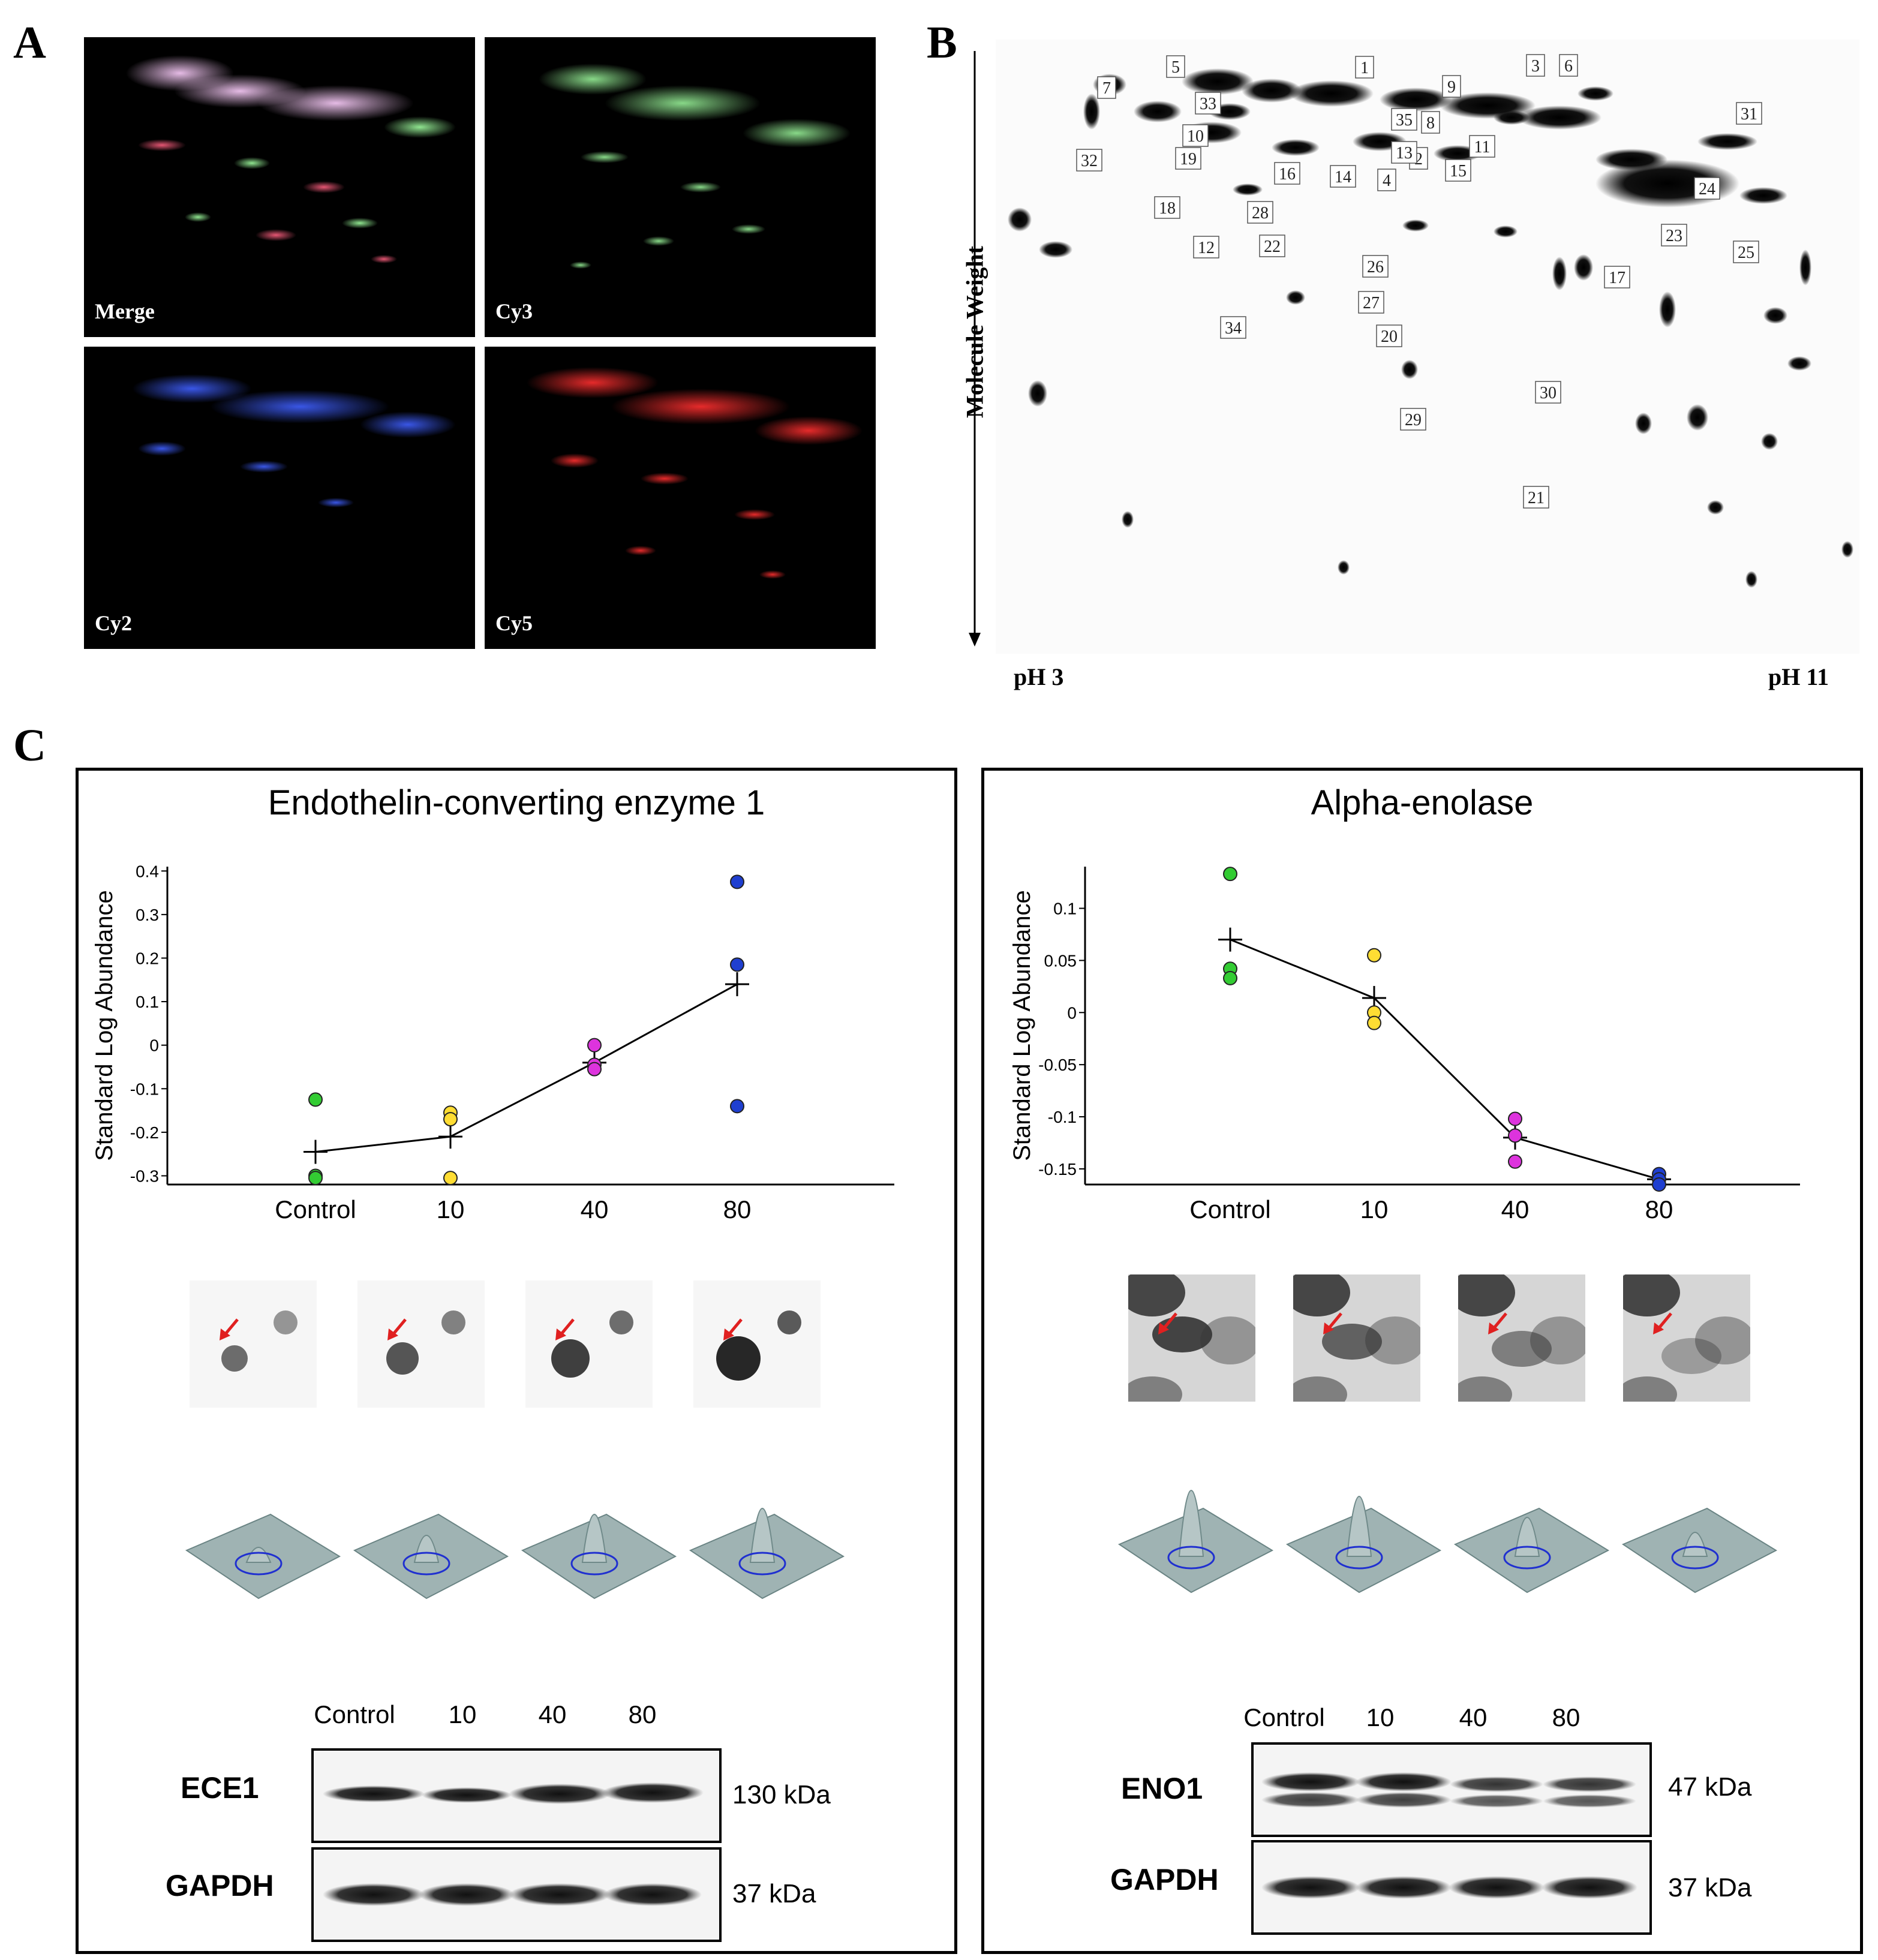 The height and width of the screenshot is (1960, 1878). Describe the element at coordinates (315, 1210) in the screenshot. I see `x-tick-label: Control` at that location.